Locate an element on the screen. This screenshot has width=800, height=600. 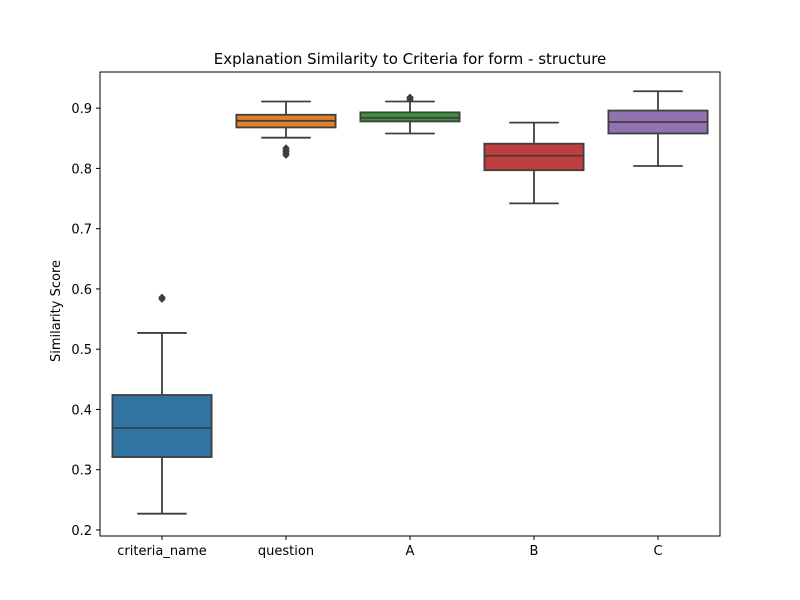
box-criteria_name is located at coordinates (162, 426).